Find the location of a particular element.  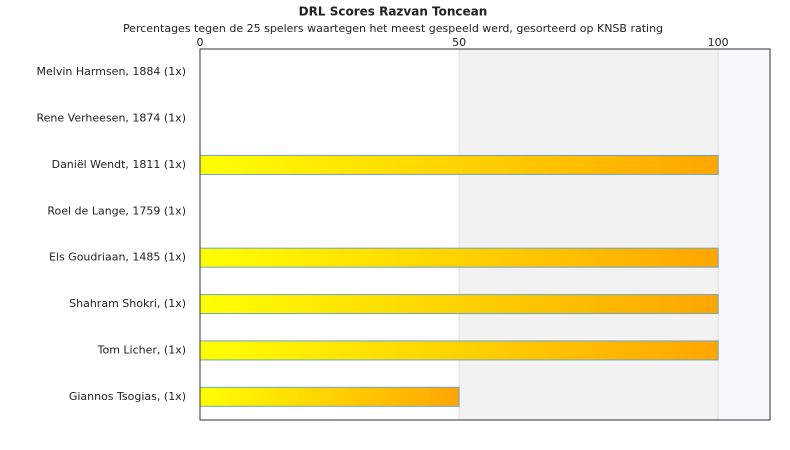

y-tick-label: Giannos Tsogias, (1x) is located at coordinates (127, 396).